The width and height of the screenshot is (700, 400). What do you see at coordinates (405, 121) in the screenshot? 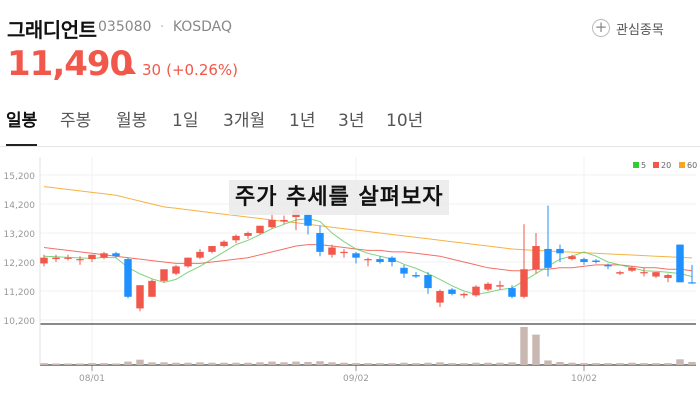
I see `tab-7: 10년` at bounding box center [405, 121].